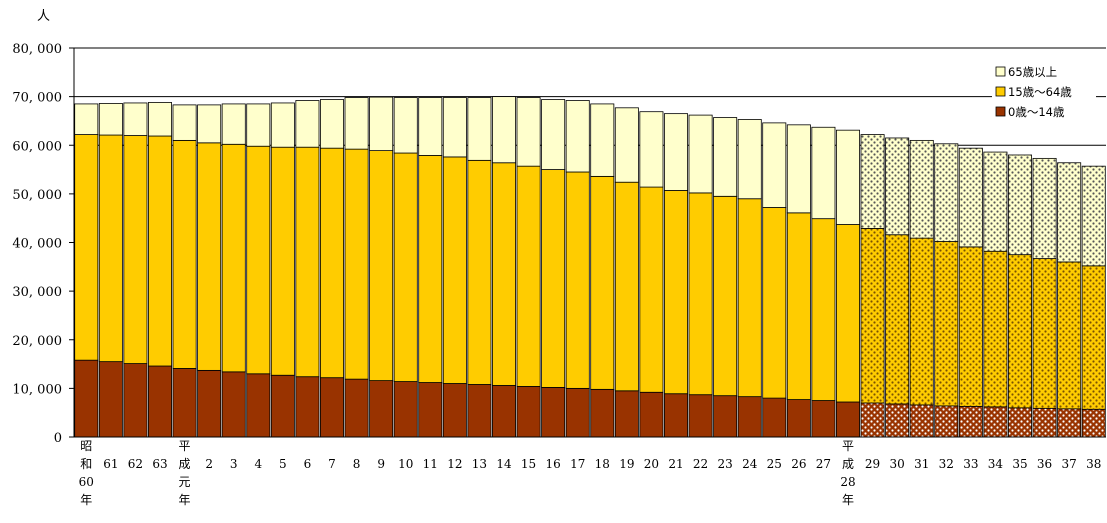  Describe the element at coordinates (381, 464) in the screenshot. I see `x-label-12: 9` at that location.